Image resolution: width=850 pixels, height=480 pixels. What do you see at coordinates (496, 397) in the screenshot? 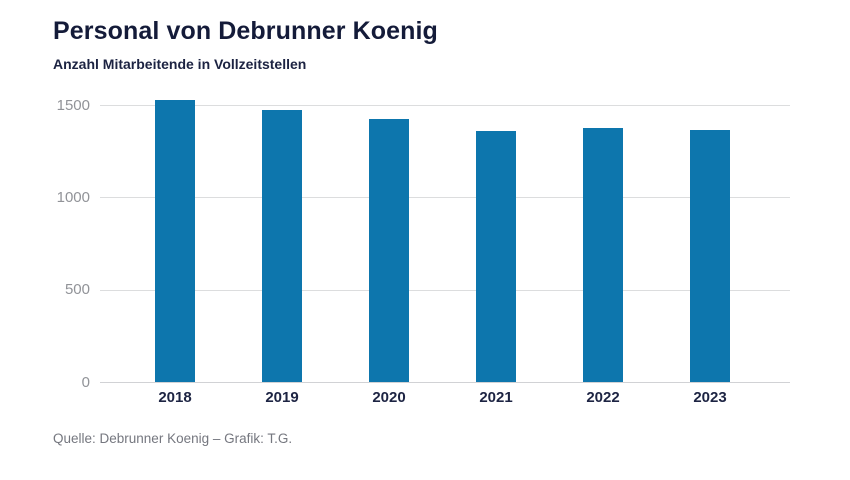
I see `x-axis-tick-label: 2021` at bounding box center [496, 397].